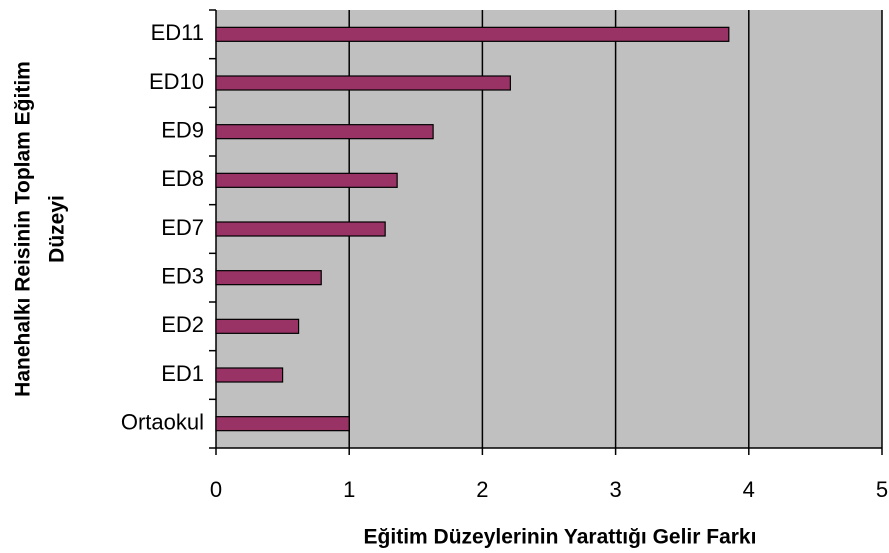  What do you see at coordinates (182, 227) in the screenshot?
I see `y-tick-label: ED7` at bounding box center [182, 227].